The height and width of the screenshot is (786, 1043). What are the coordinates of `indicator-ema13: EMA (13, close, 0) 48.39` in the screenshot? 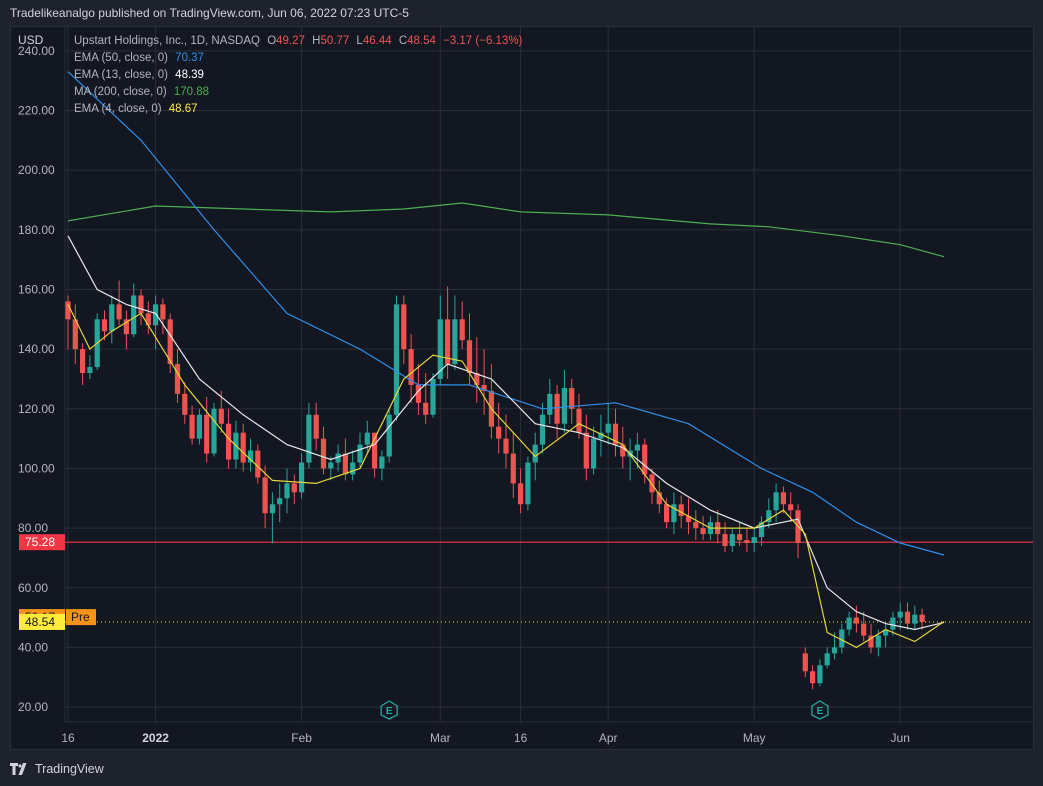 It's located at (298, 75).